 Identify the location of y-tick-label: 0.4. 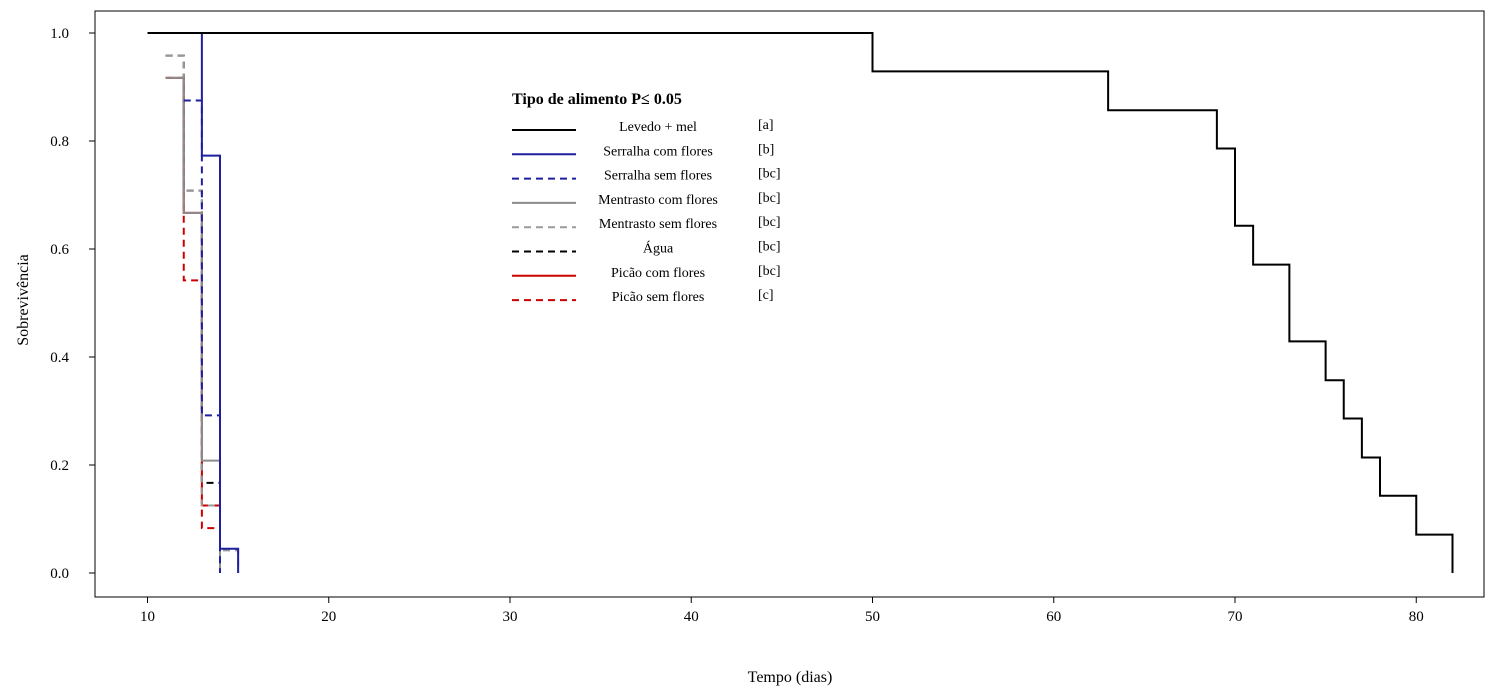
(59, 358).